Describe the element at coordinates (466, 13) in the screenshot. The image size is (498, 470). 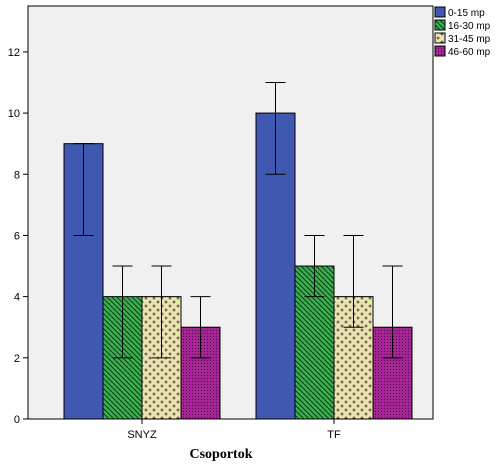
I see `legend-label: 0-15 mp` at that location.